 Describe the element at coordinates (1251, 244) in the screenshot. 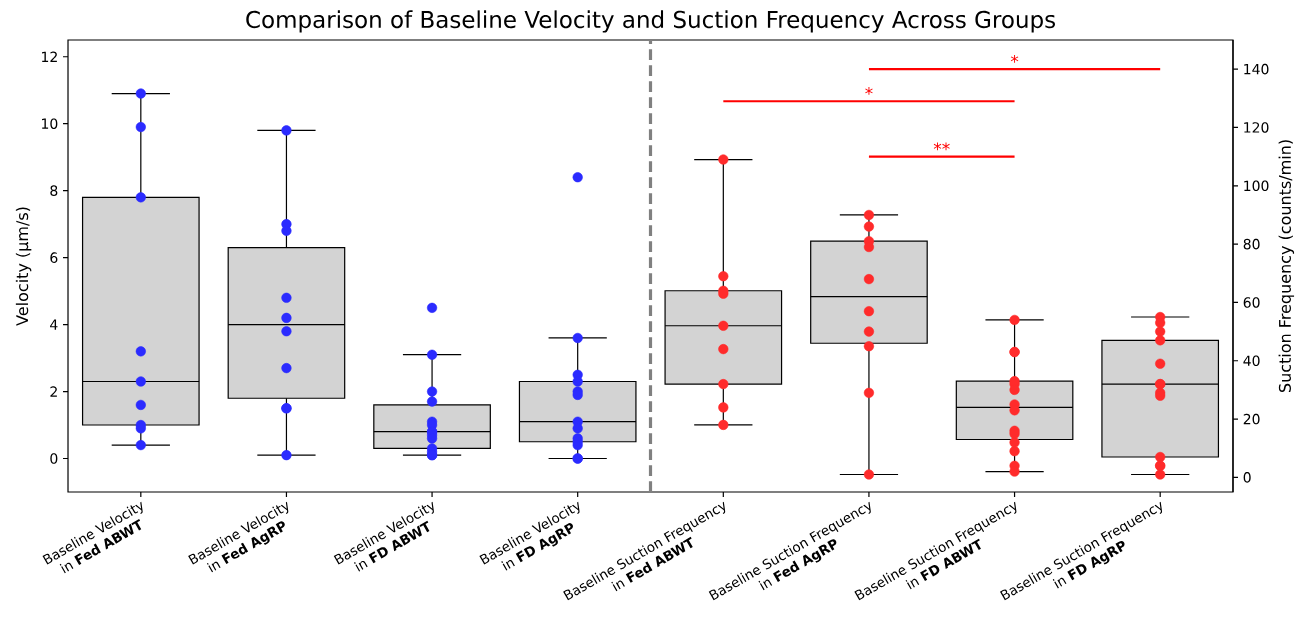

I see `y2-tick-label: 80` at that location.